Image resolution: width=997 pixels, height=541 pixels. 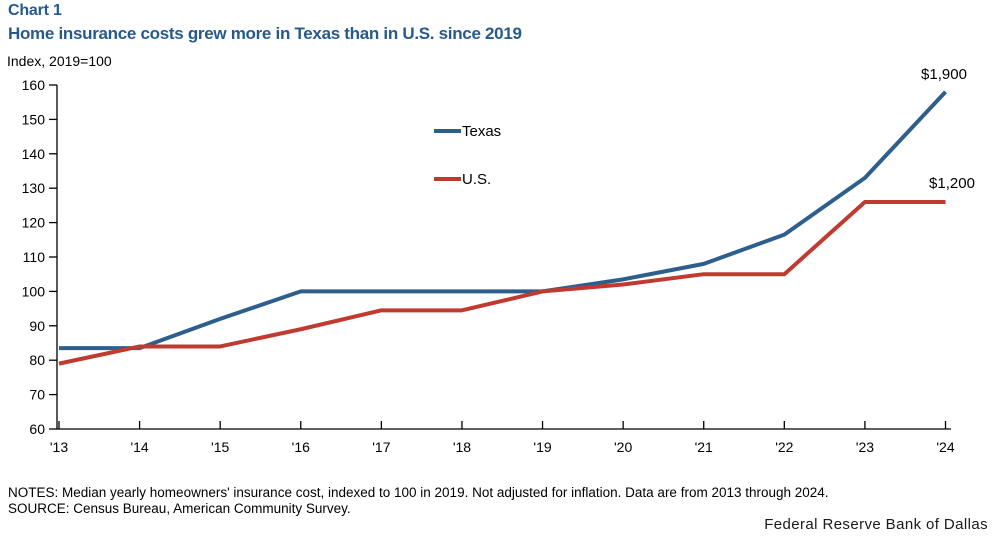 I want to click on x-tick-label: '13, so click(x=59, y=447).